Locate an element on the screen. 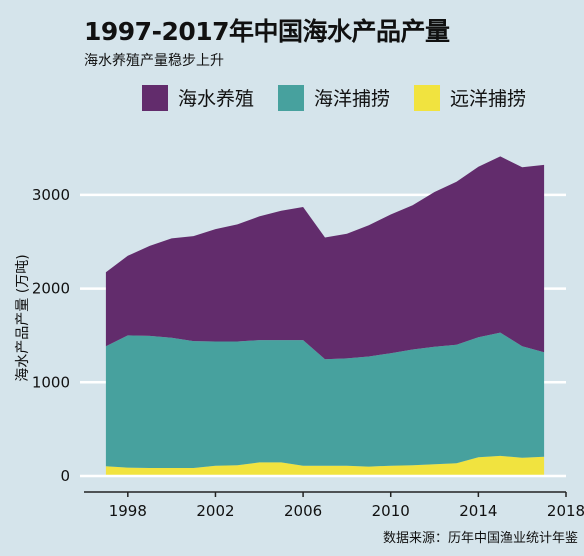  legend-label: 海洋捕捞 is located at coordinates (352, 99).